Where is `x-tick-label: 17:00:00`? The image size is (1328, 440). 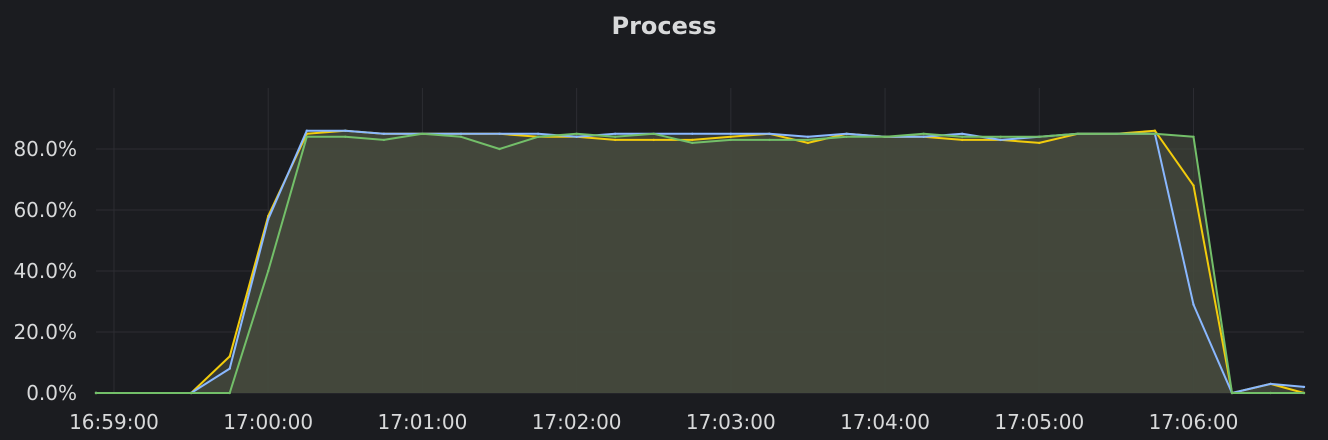 x-tick-label: 17:00:00 is located at coordinates (268, 422).